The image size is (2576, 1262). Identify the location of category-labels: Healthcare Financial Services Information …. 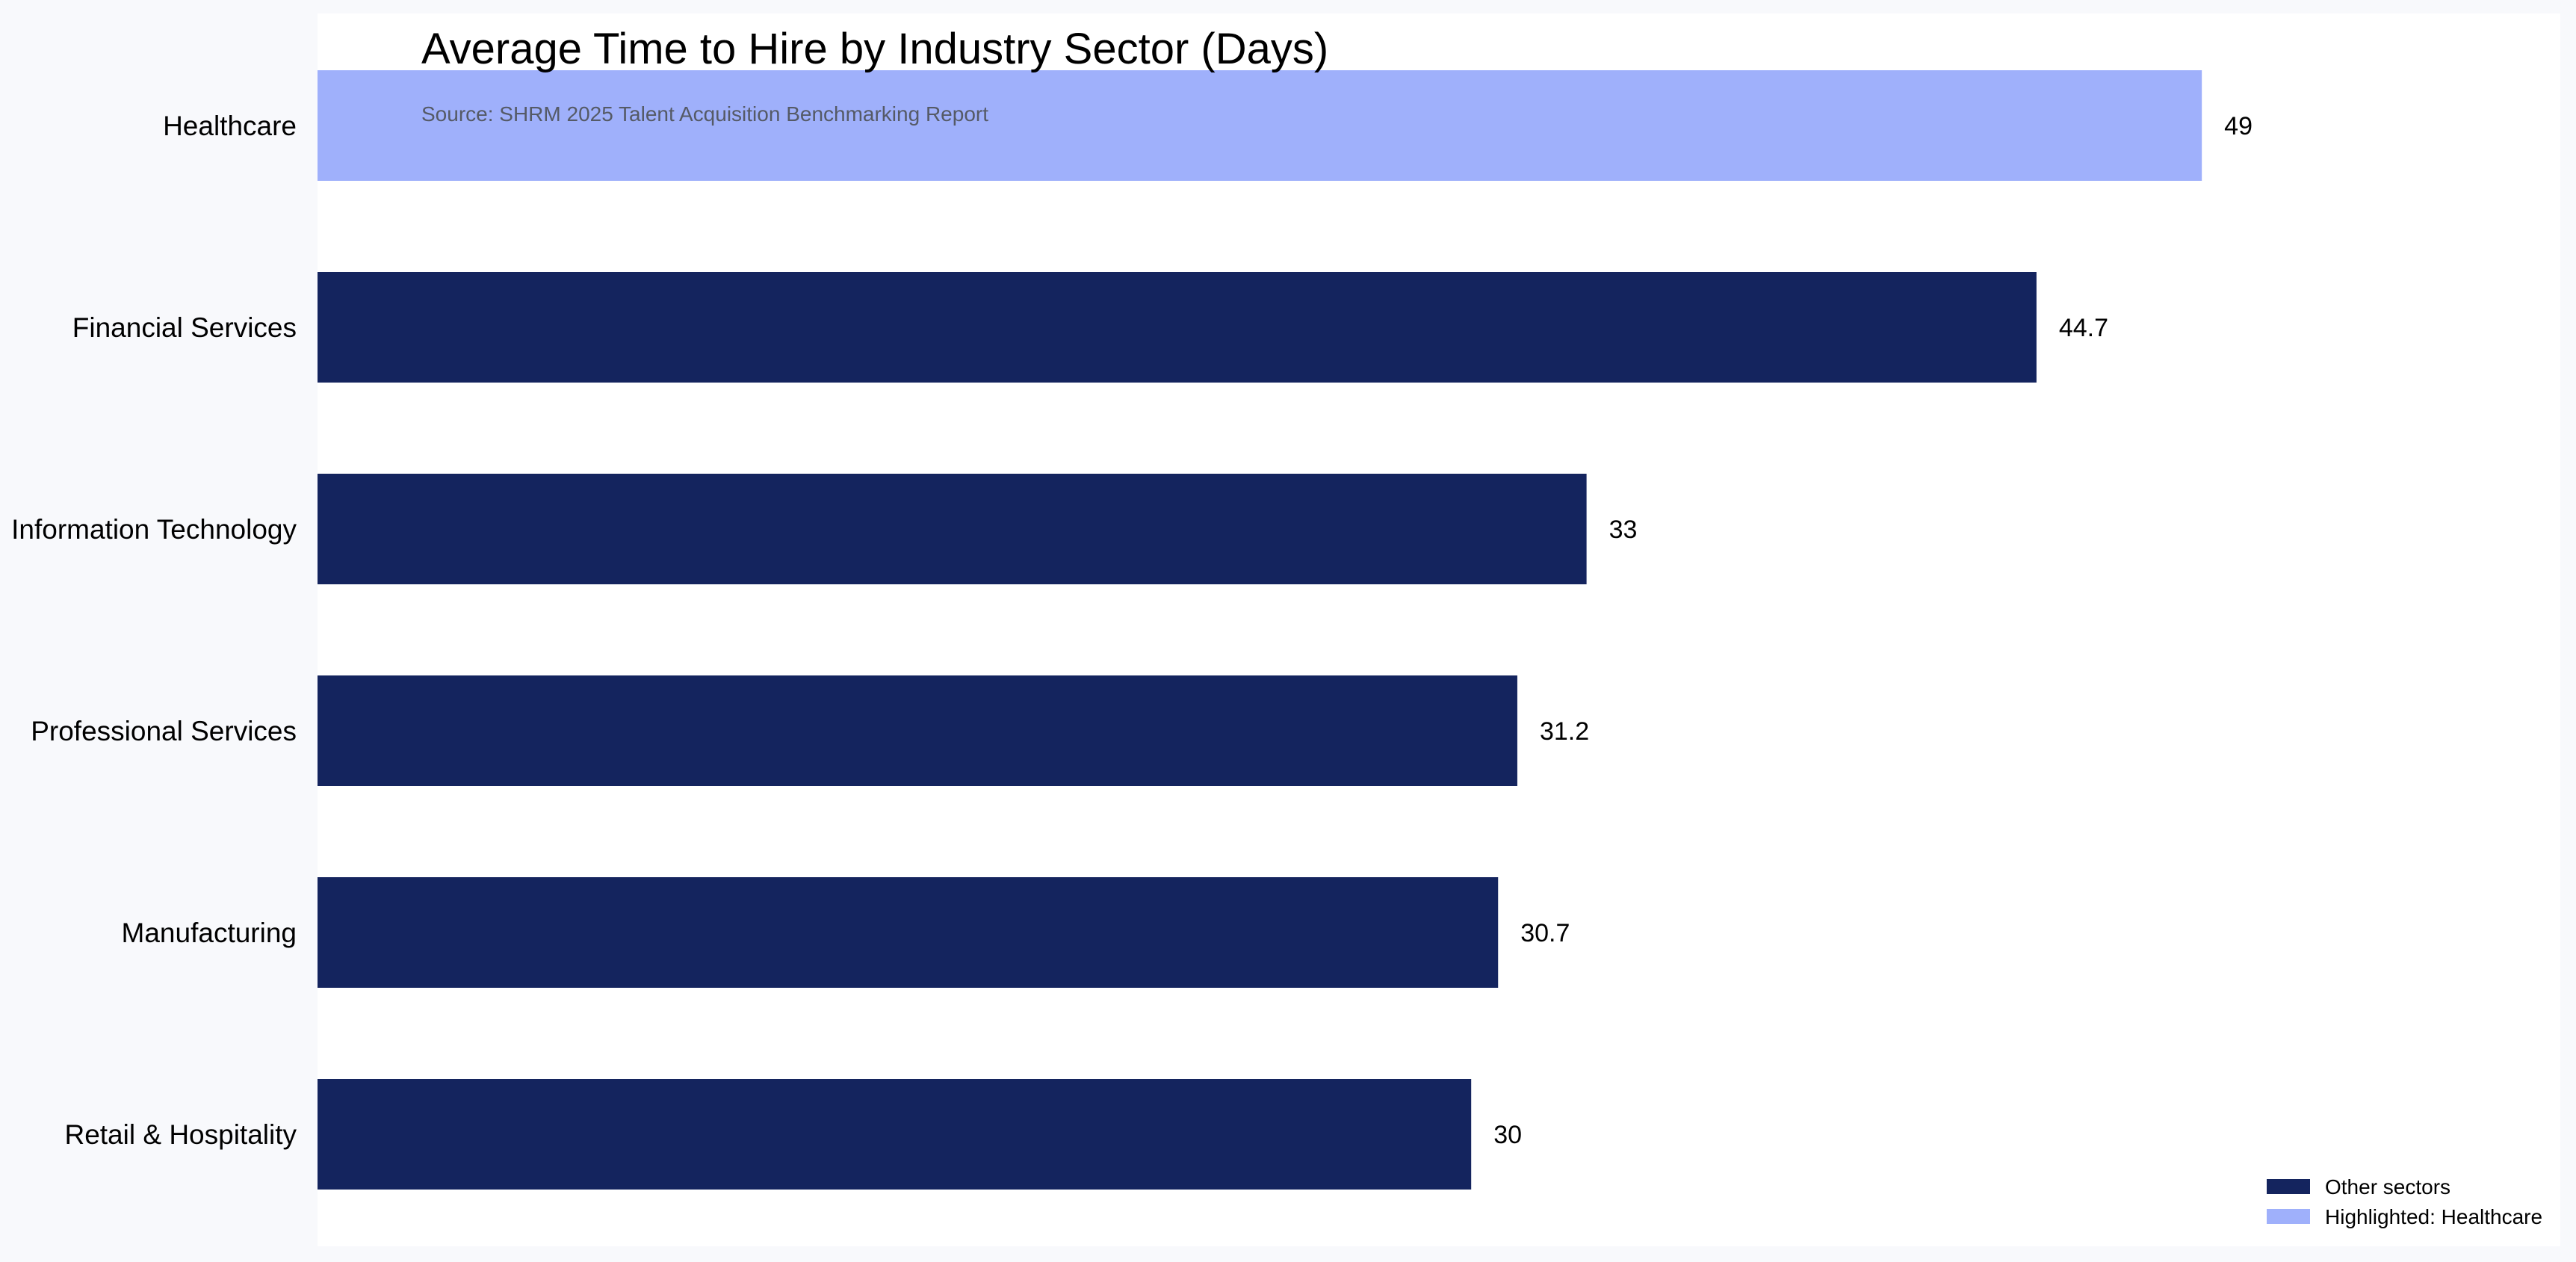
(154, 630).